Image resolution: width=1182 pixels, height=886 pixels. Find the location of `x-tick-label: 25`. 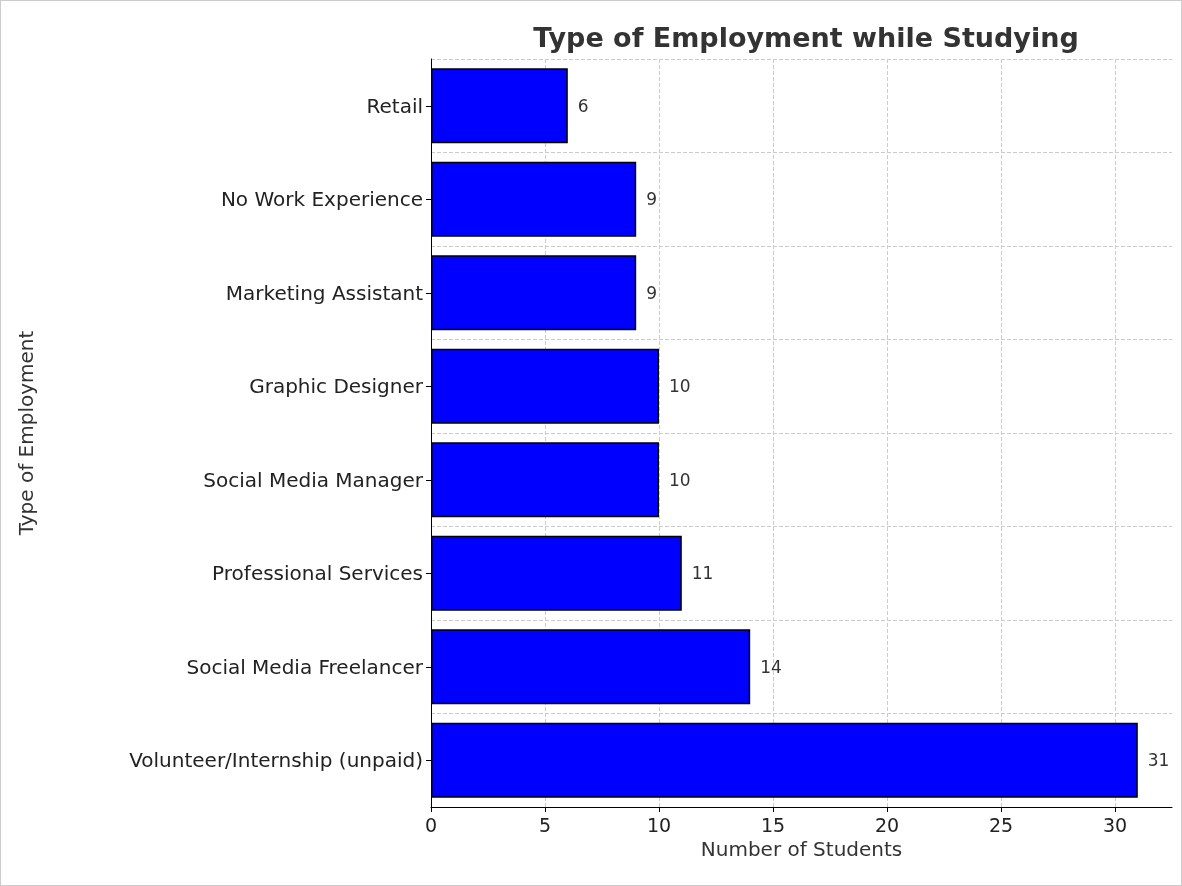

x-tick-label: 25 is located at coordinates (1001, 824).